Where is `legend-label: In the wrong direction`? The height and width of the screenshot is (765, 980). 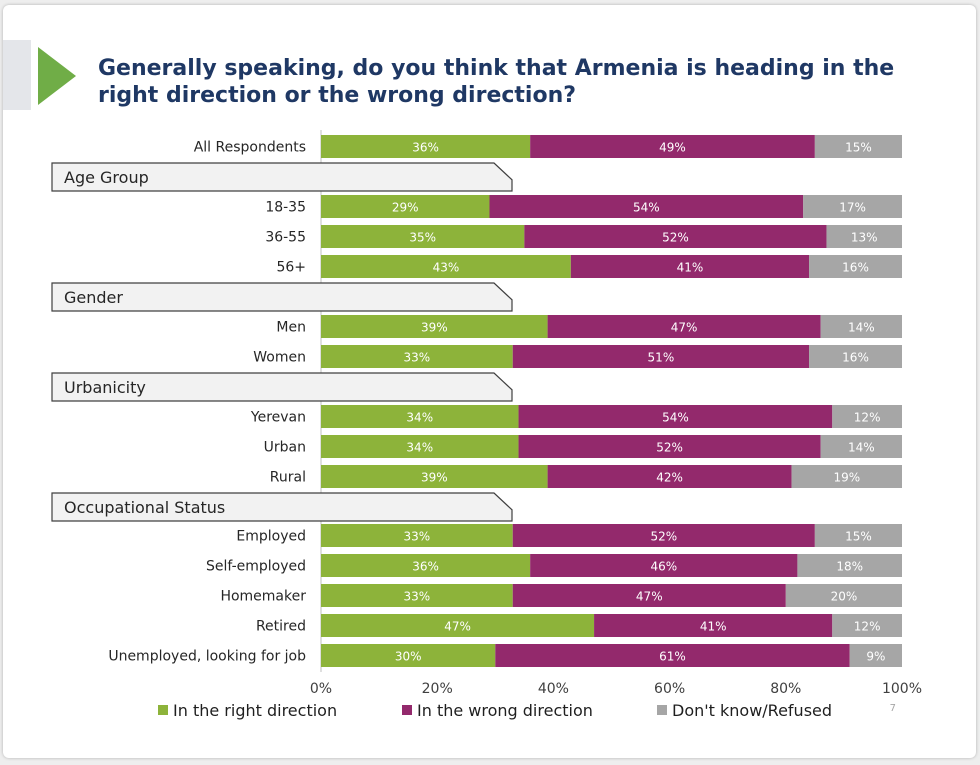
legend-label: In the wrong direction is located at coordinates (505, 710).